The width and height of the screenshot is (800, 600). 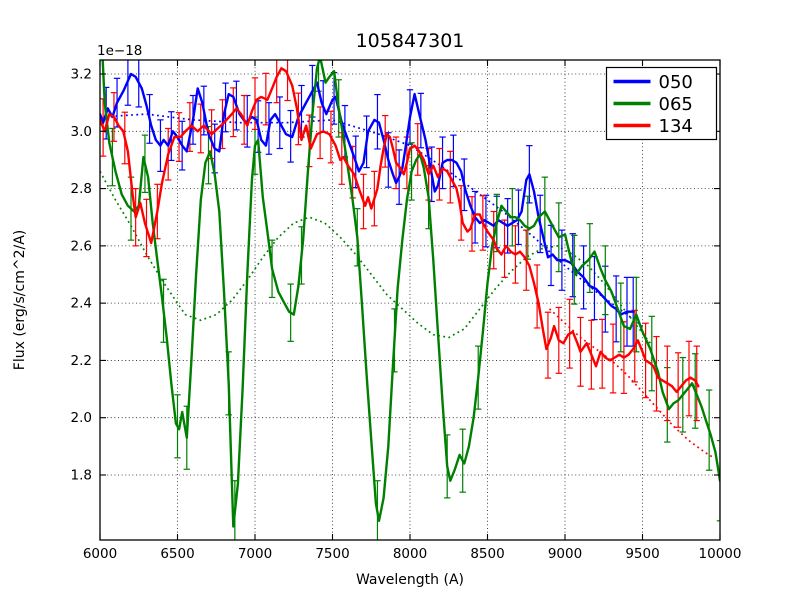 I want to click on x-tick-label: 7000, so click(x=255, y=554).